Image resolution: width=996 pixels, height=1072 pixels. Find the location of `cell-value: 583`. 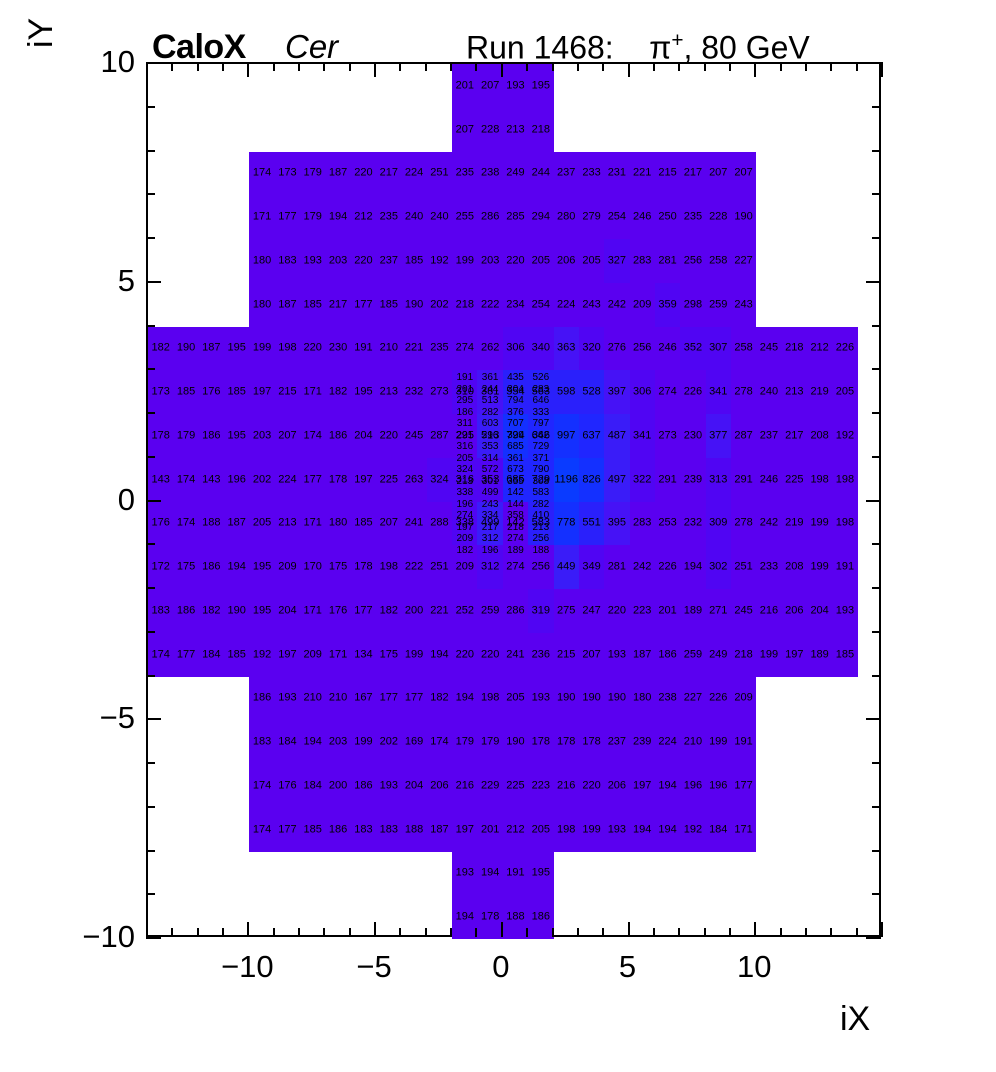

cell-value: 583 is located at coordinates (541, 522).